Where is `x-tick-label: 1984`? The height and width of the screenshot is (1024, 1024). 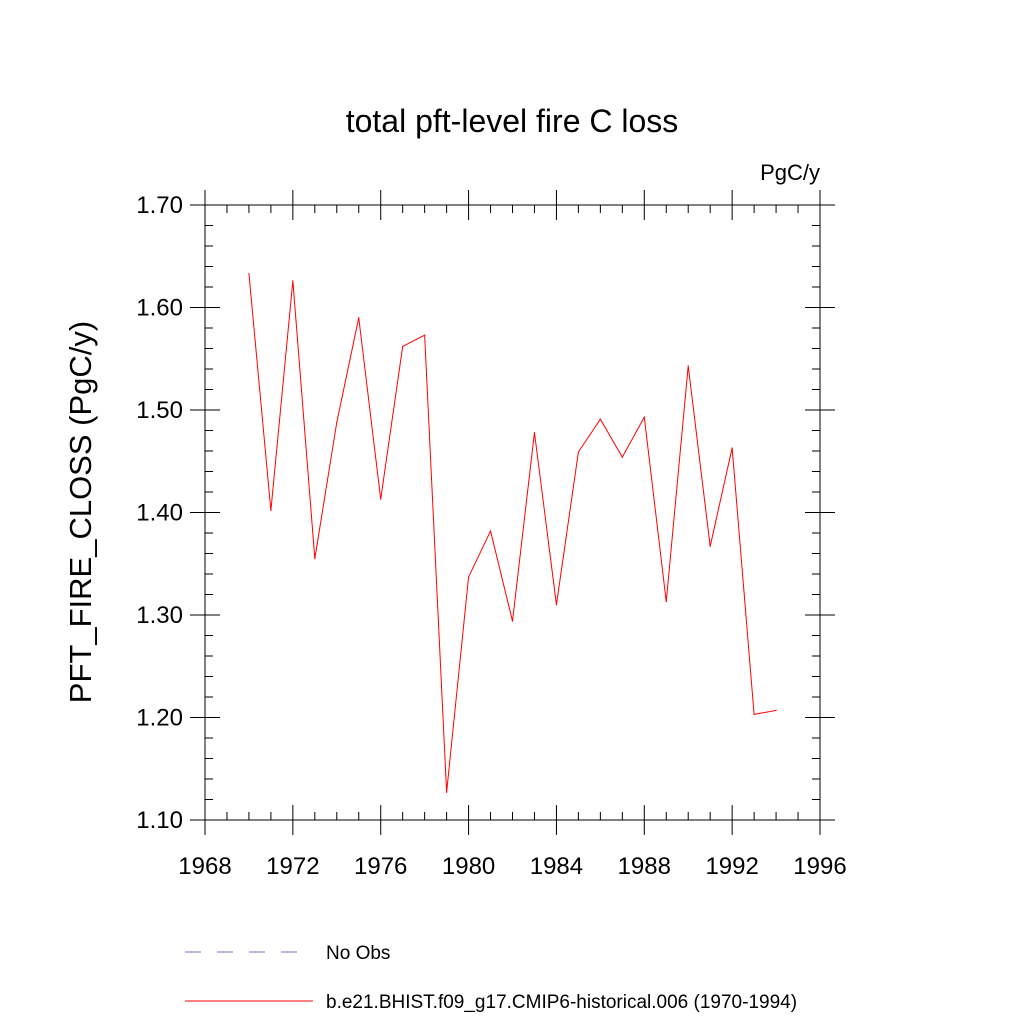
x-tick-label: 1984 is located at coordinates (556, 866).